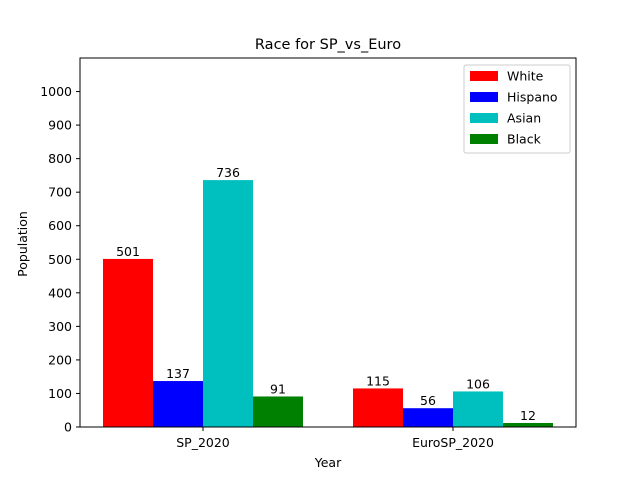 The height and width of the screenshot is (480, 640). I want to click on y-tick-label: 0, so click(68, 427).